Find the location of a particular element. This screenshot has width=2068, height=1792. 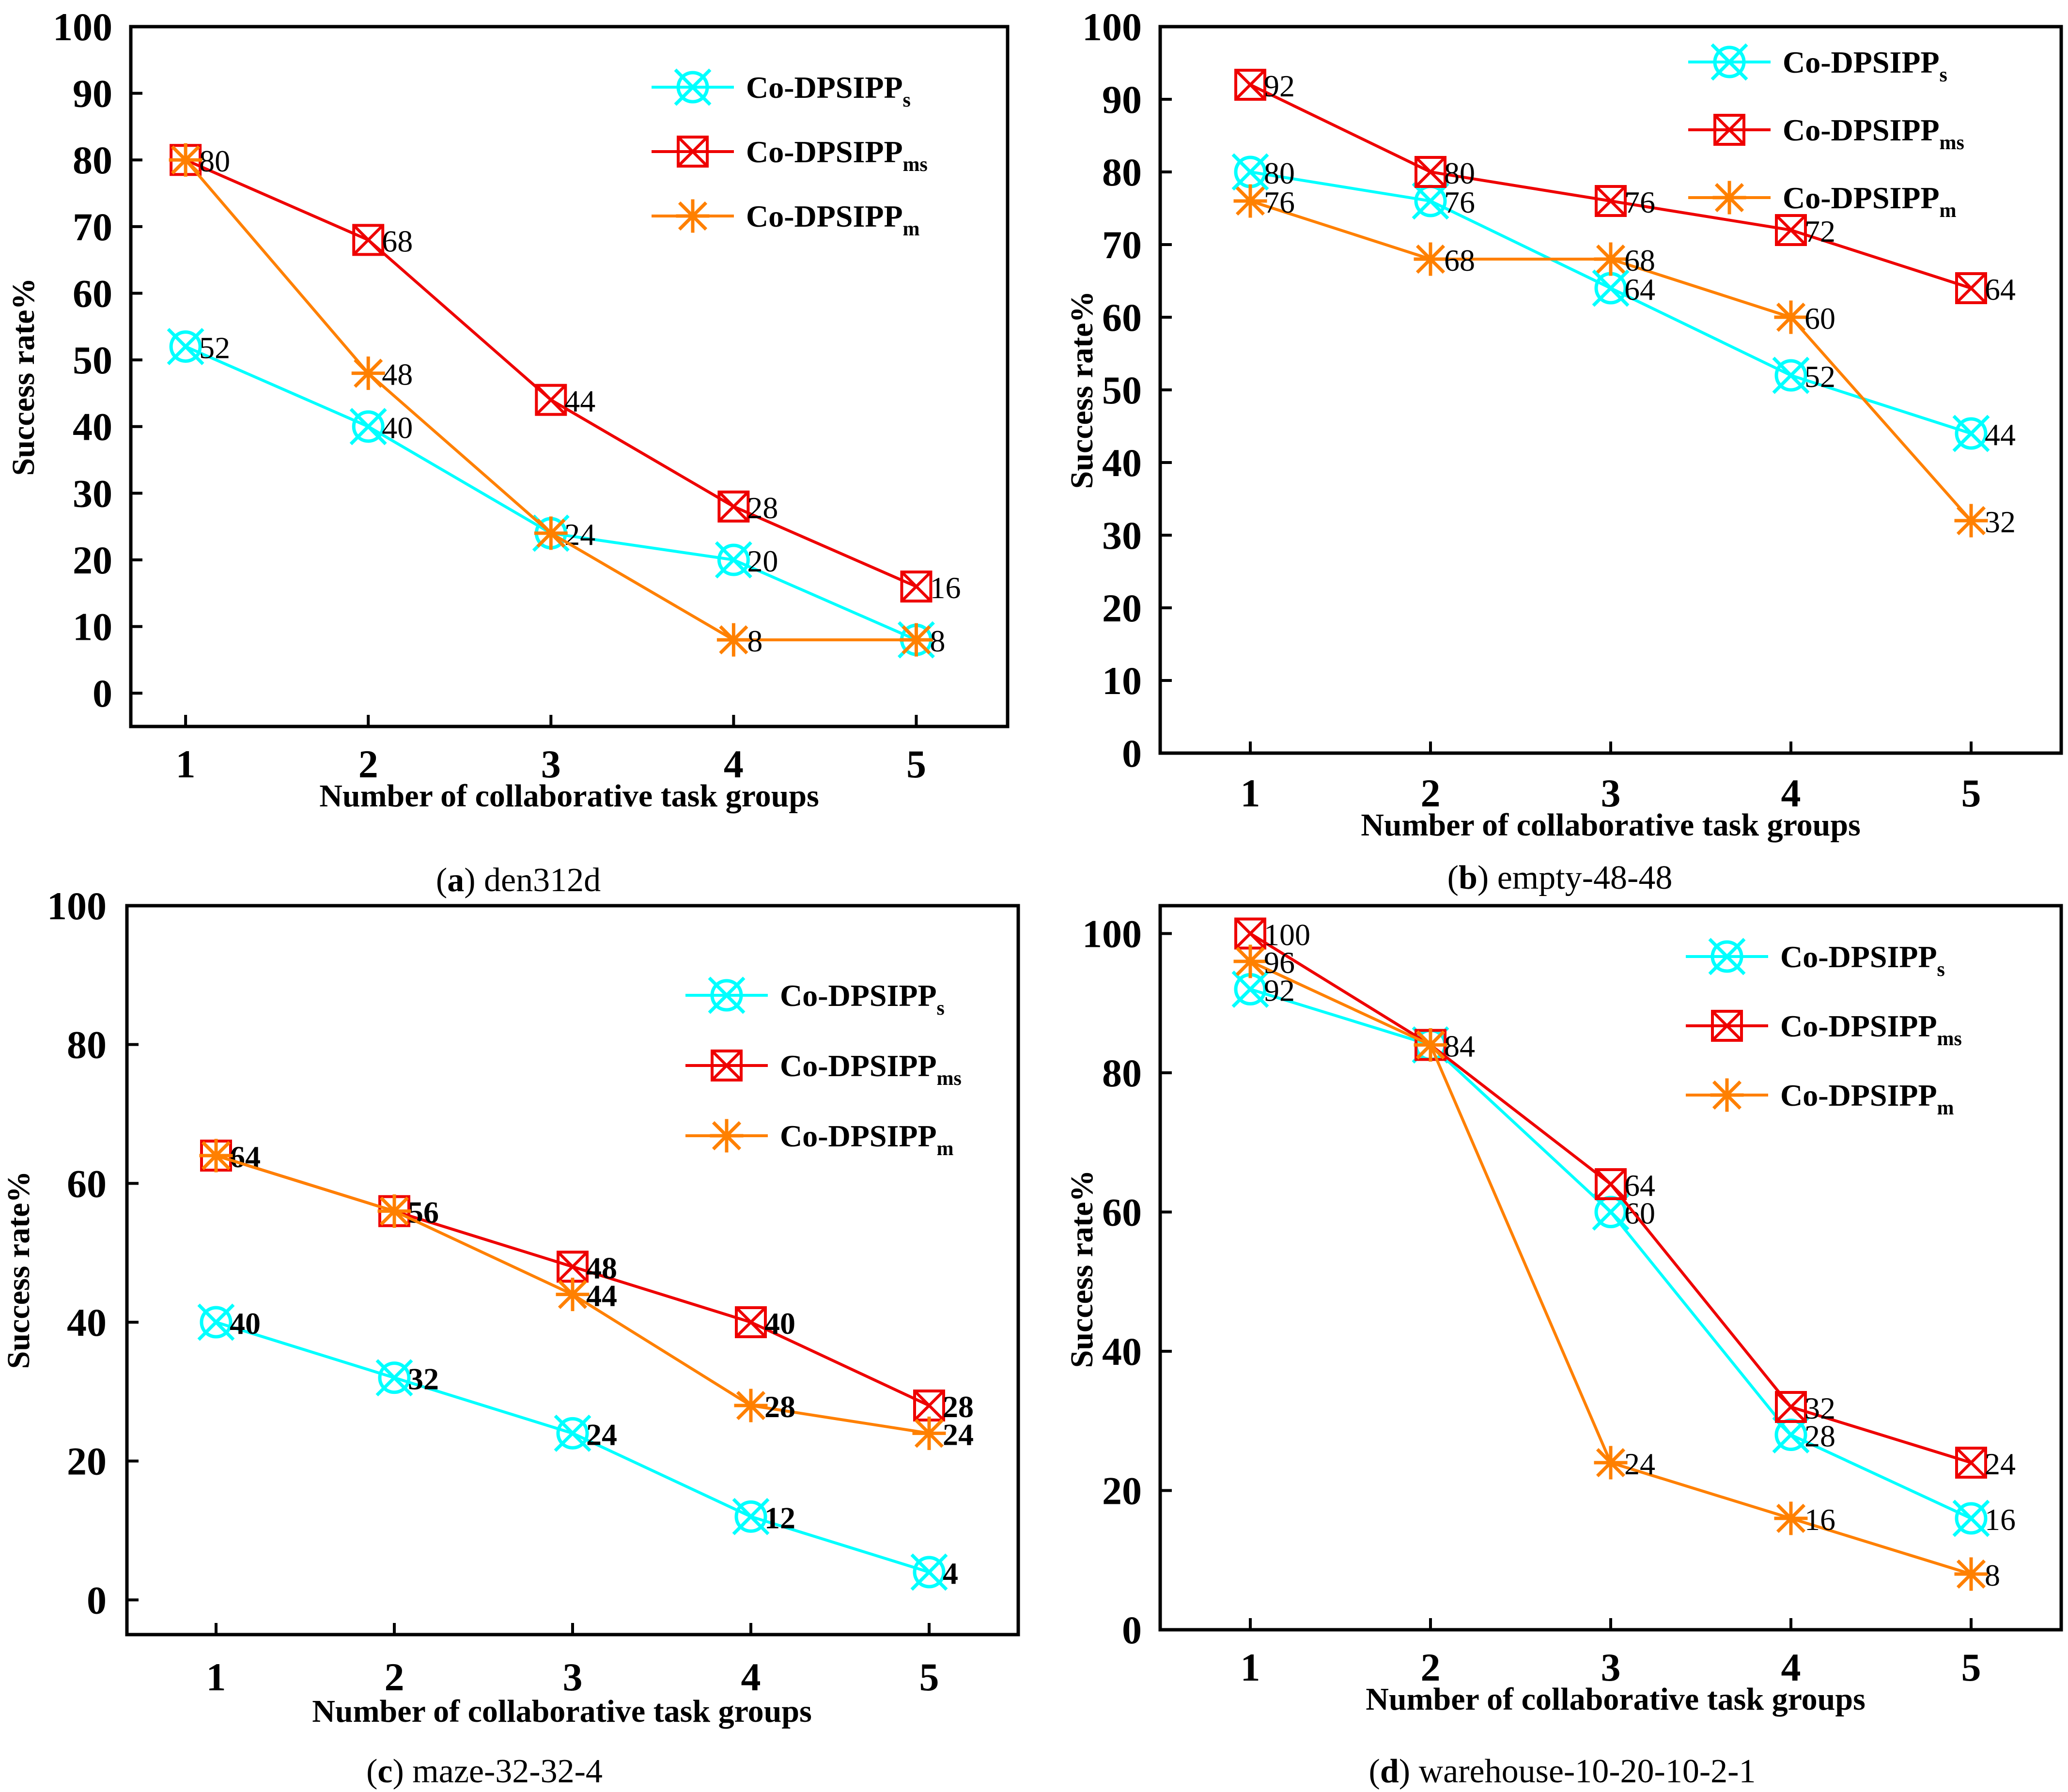

data-label-m: 60 is located at coordinates (1819, 318).